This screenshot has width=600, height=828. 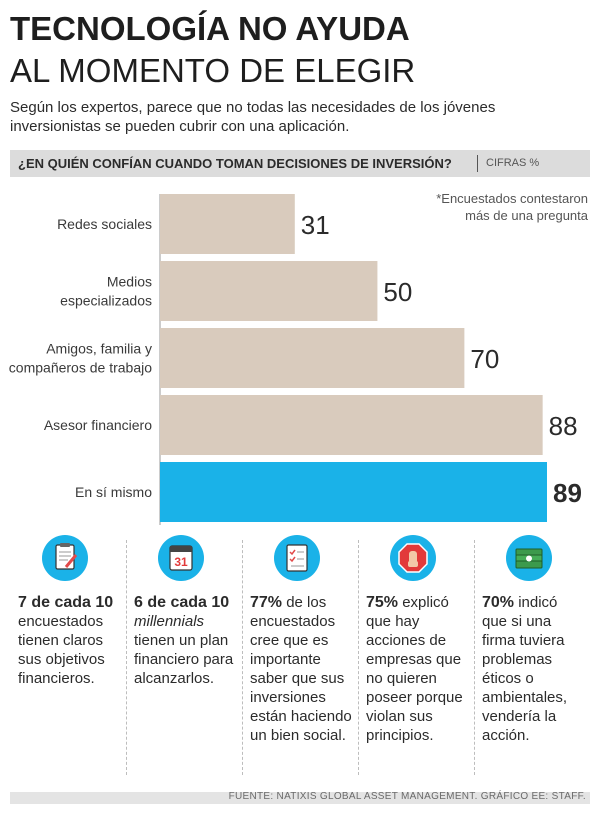 What do you see at coordinates (210, 28) in the screenshot?
I see `title-line-1: TECNOLOGÍA NO AYUDA` at bounding box center [210, 28].